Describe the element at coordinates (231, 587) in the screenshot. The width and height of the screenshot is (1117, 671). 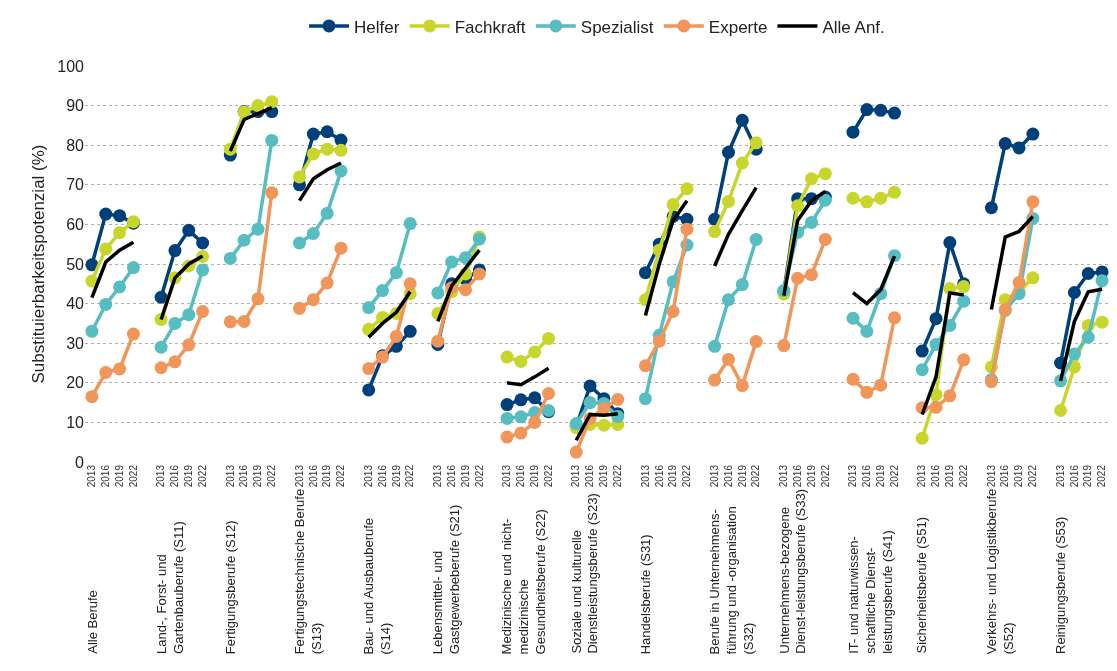
I see `text: Fertigungsberufe (S12)` at that location.